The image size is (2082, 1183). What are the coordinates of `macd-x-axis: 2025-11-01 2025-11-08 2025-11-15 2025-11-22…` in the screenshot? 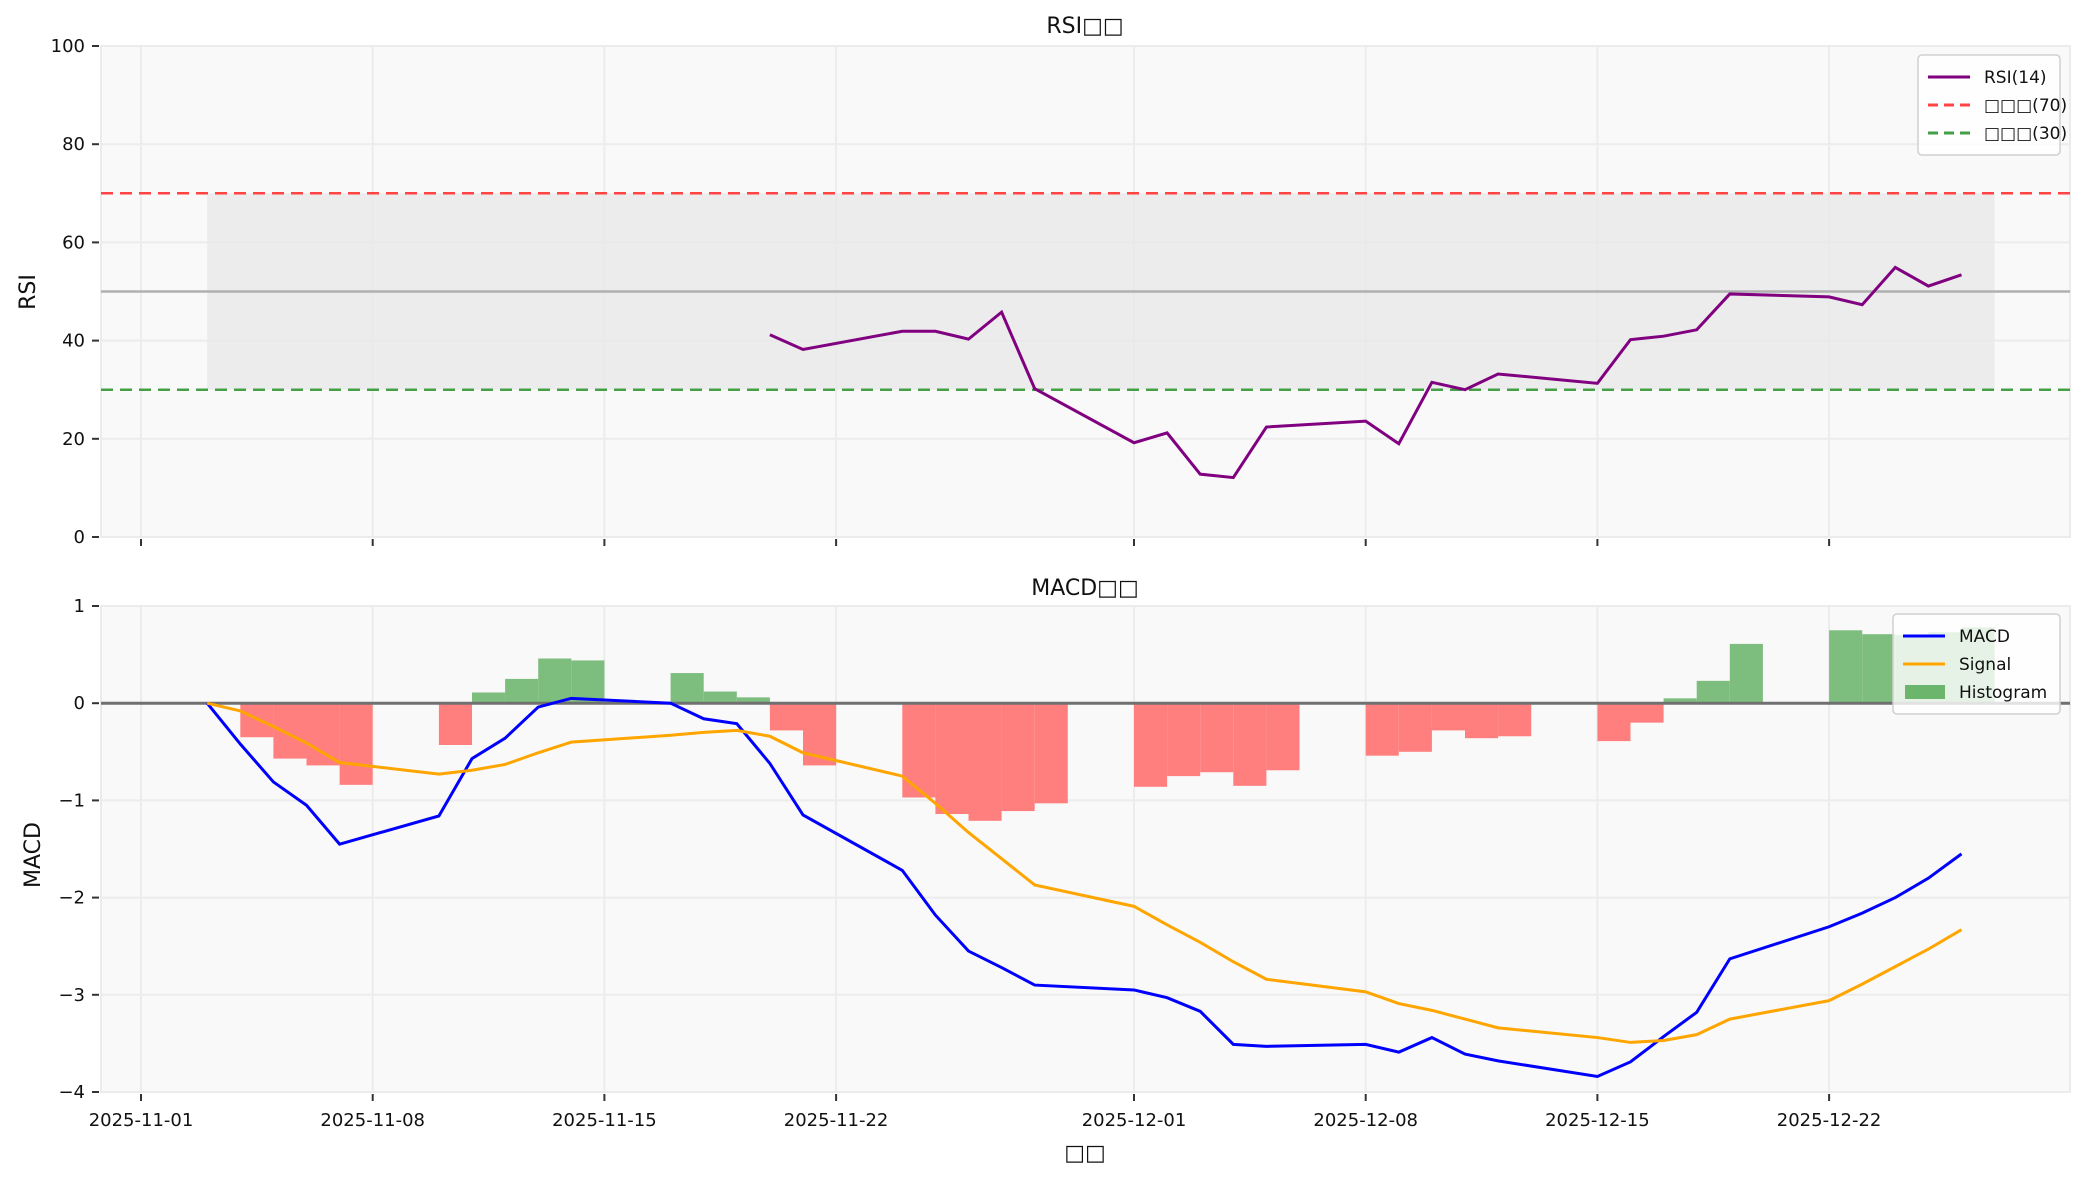 It's located at (985, 1112).